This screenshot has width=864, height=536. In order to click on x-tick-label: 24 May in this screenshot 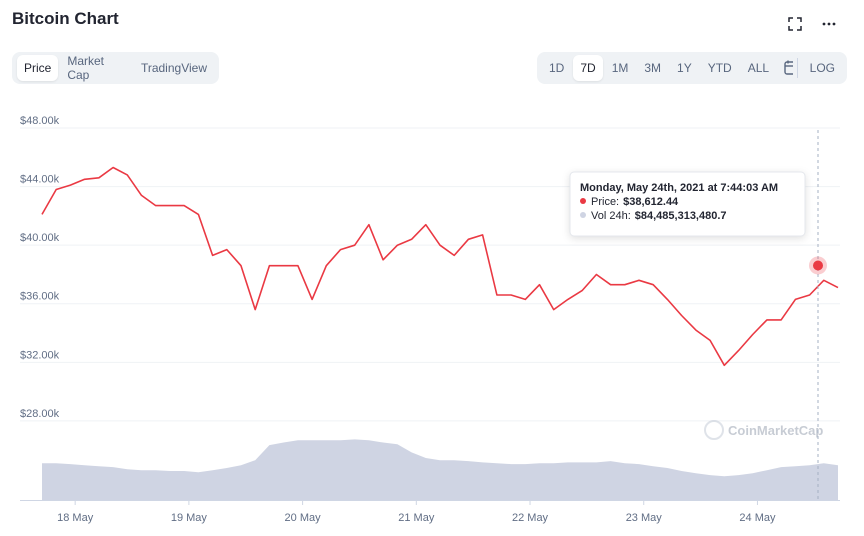, I will do `click(757, 518)`.